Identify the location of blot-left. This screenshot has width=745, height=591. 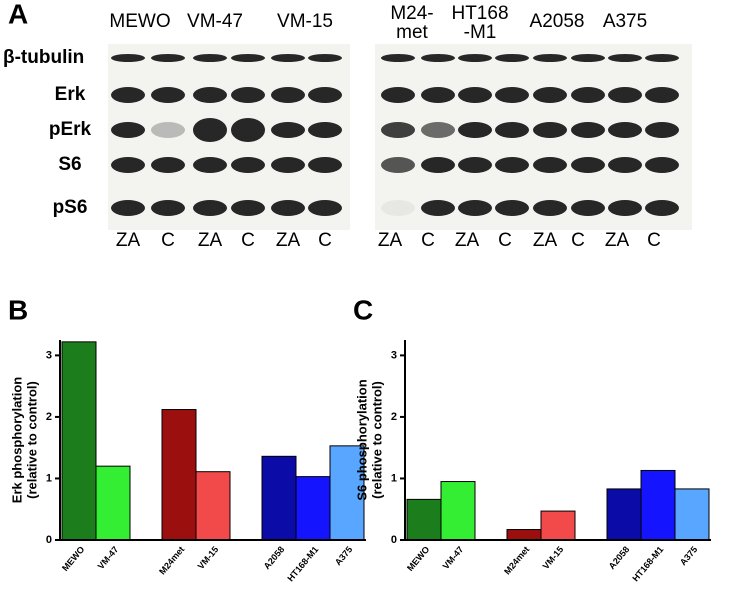
(229, 137).